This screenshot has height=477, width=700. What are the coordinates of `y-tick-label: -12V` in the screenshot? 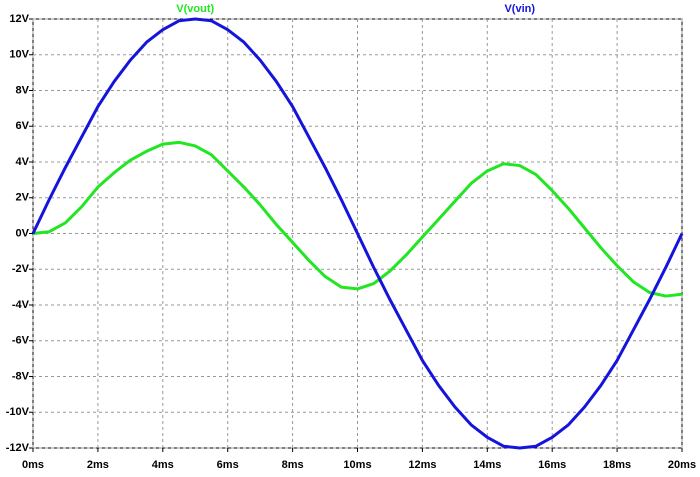 It's located at (18, 448).